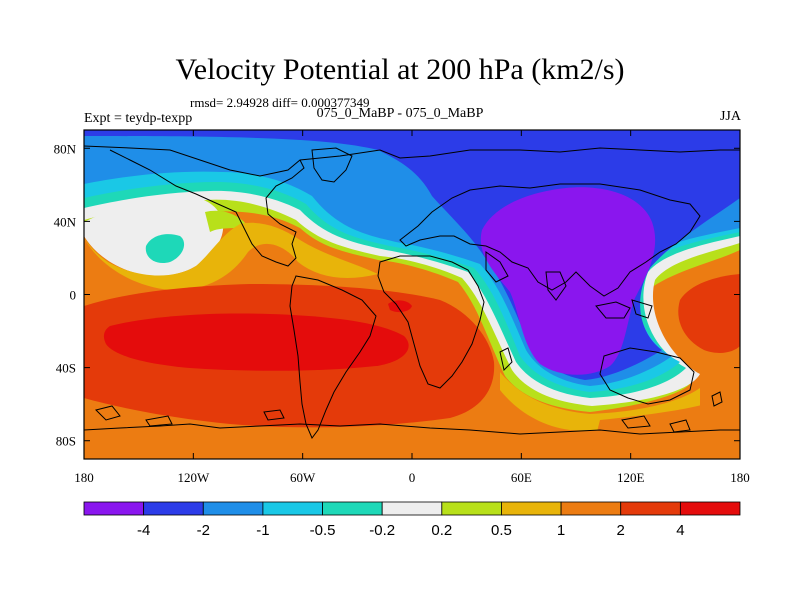 This screenshot has height=600, width=800. Describe the element at coordinates (400, 113) in the screenshot. I see `runs-label: 075_0_MaBP - 075_0_MaBP` at that location.